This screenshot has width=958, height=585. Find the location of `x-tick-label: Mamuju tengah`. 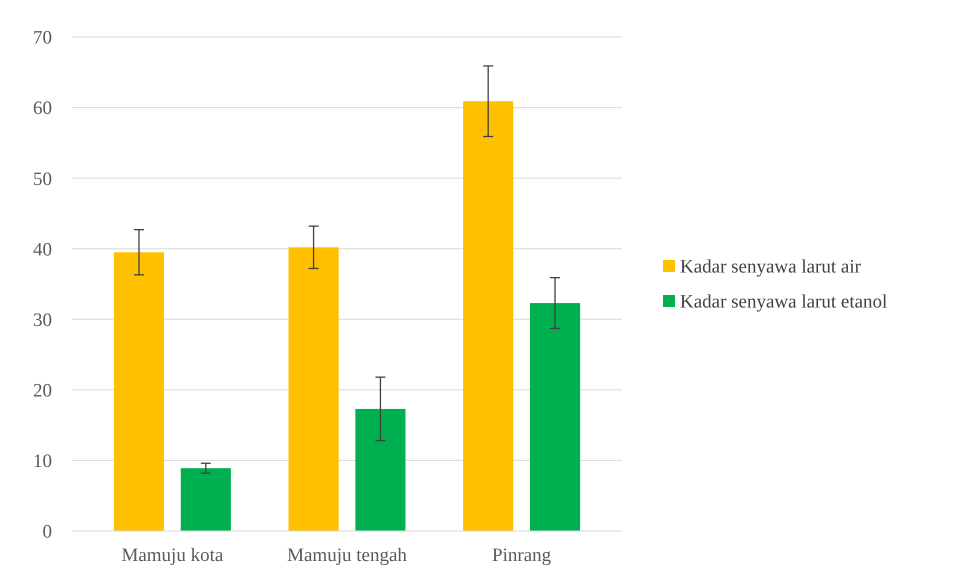

x-tick-label: Mamuju tengah is located at coordinates (347, 555).